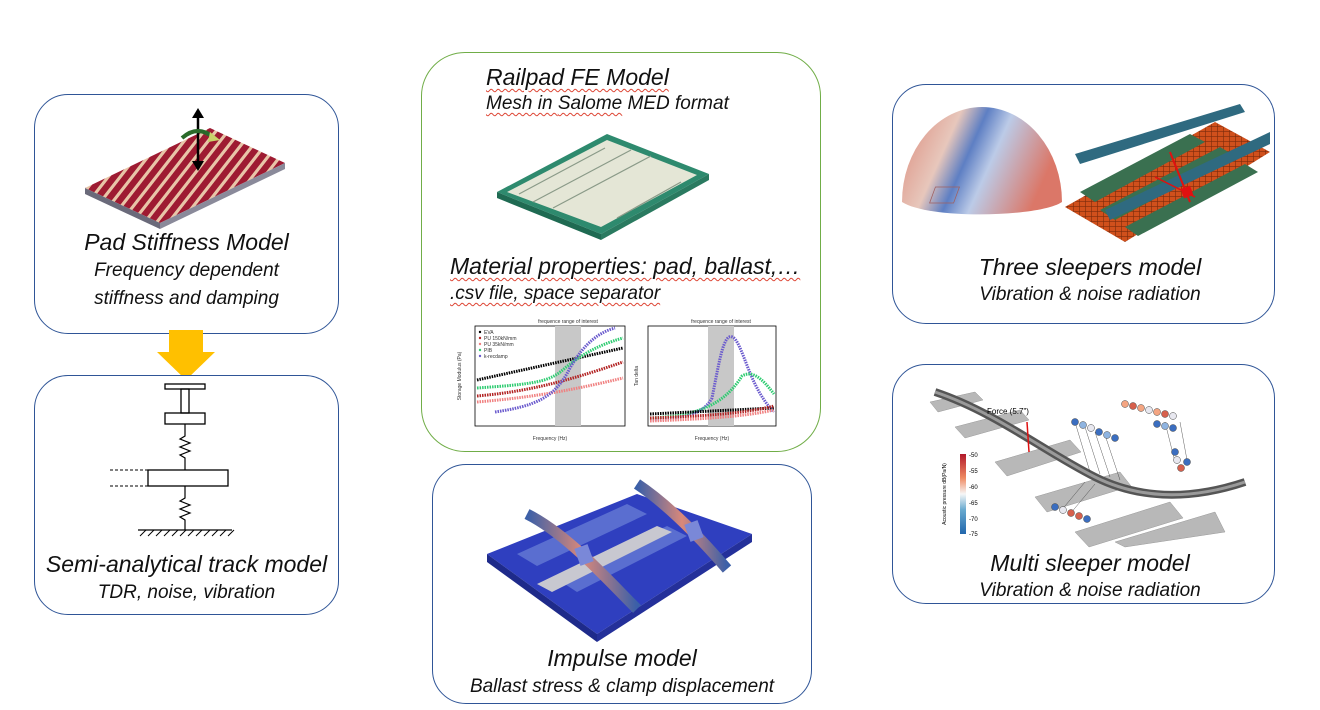  Describe the element at coordinates (480, 356) in the screenshot. I see `legend-marker-krecdamp` at that location.